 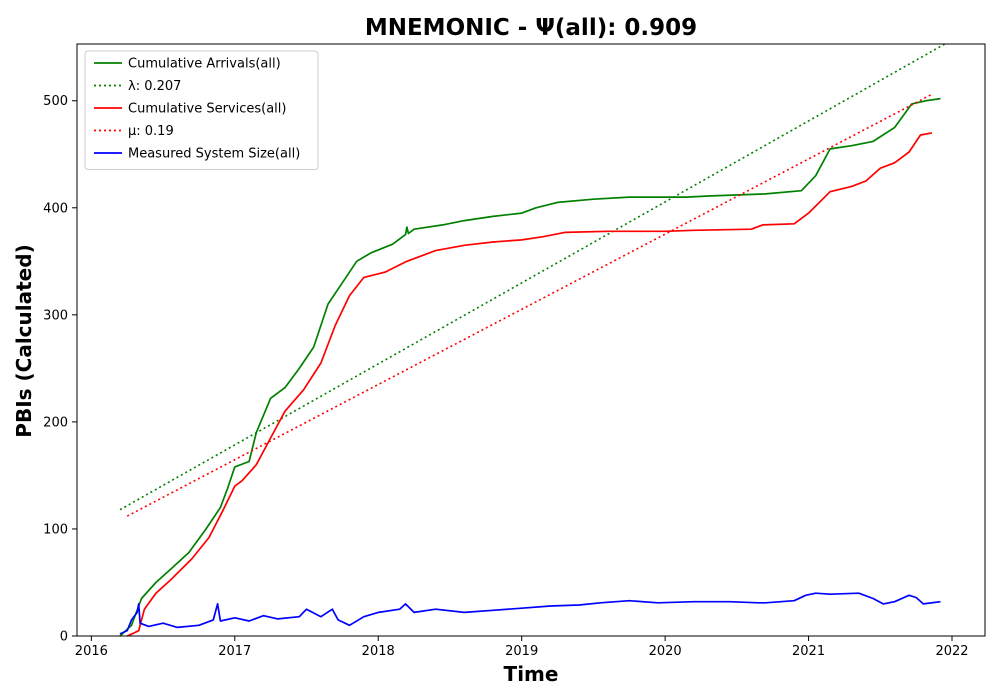 I want to click on x-axis-label: Time, so click(x=531, y=674).